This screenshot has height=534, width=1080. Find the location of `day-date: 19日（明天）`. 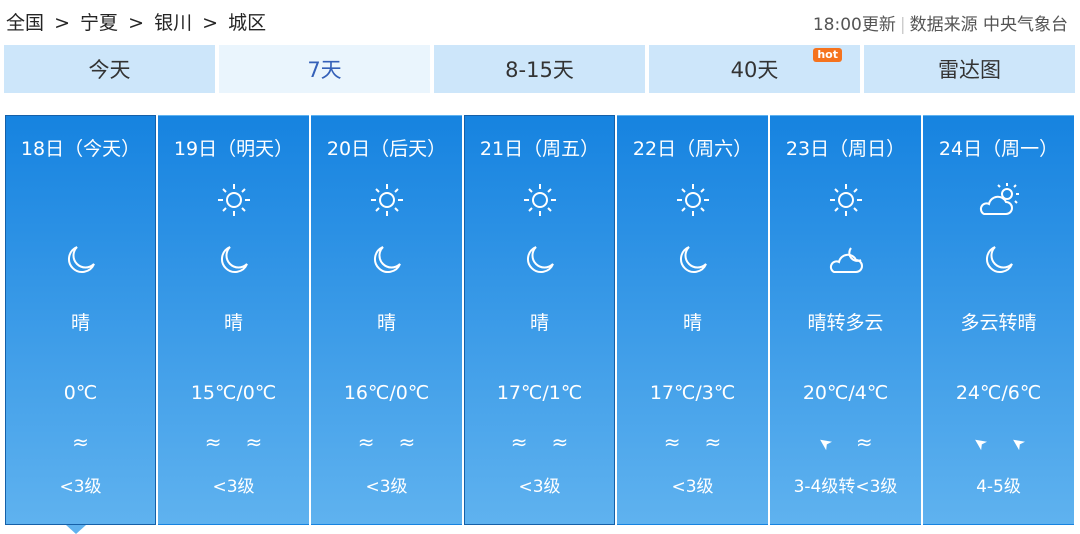

day-date: 19日（明天） is located at coordinates (233, 149).